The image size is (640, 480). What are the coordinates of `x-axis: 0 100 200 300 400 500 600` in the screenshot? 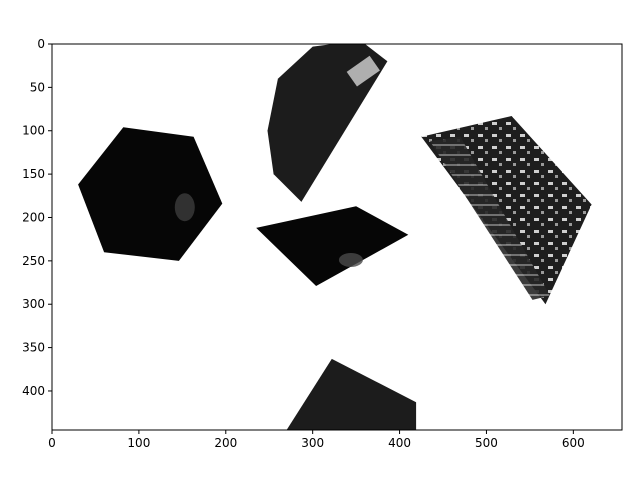 It's located at (316, 440).